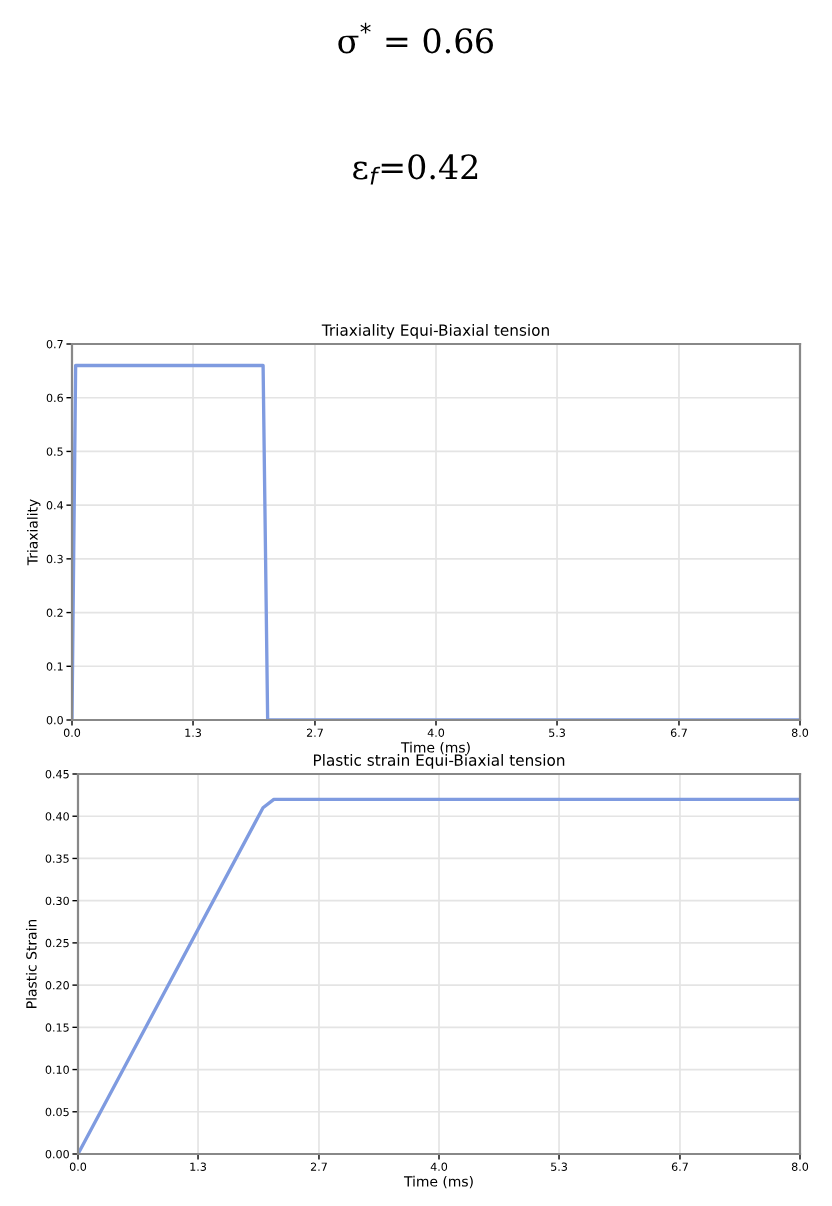  Describe the element at coordinates (415, 169) in the screenshot. I see `text: ε$_{f}$=0.42` at that location.